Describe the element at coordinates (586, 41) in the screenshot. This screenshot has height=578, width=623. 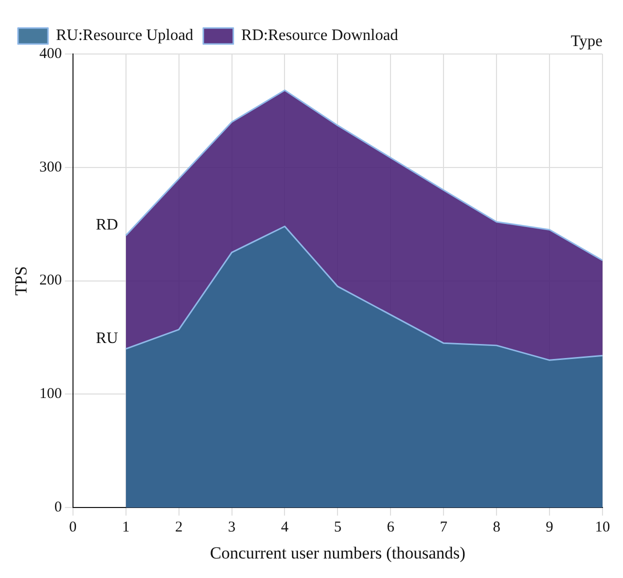
I see `text: Type` at that location.